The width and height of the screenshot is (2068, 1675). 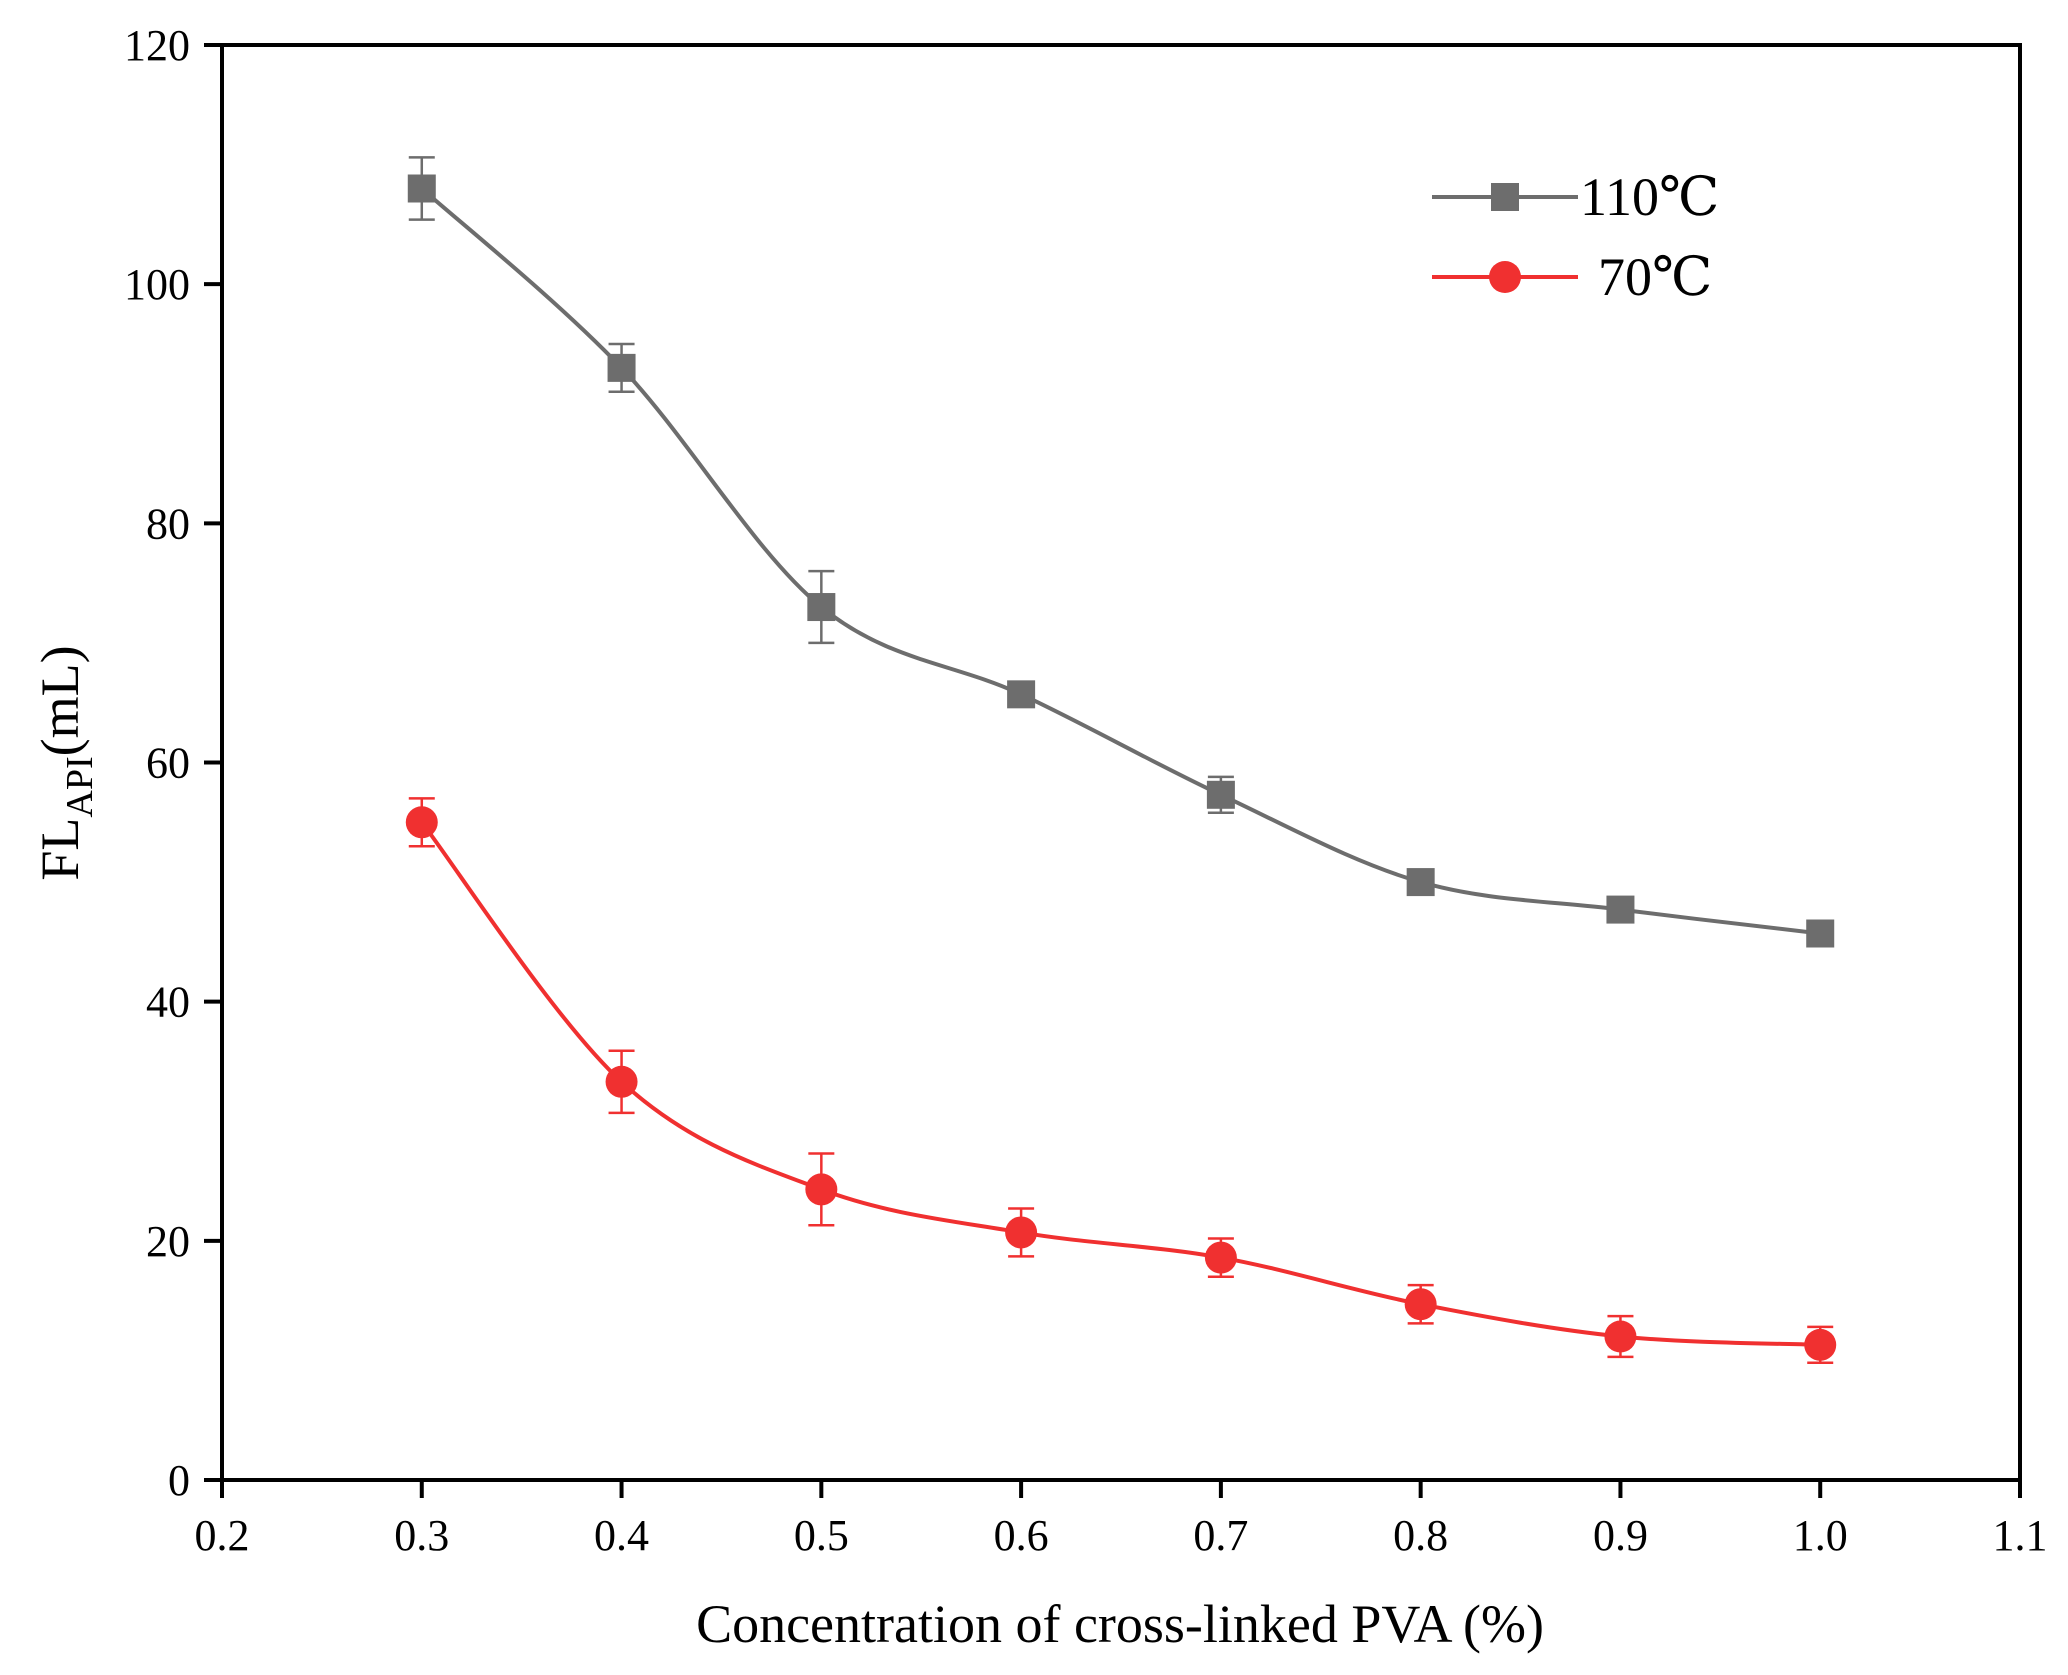 I want to click on x-tick-label: 0.3, so click(x=421, y=1535).